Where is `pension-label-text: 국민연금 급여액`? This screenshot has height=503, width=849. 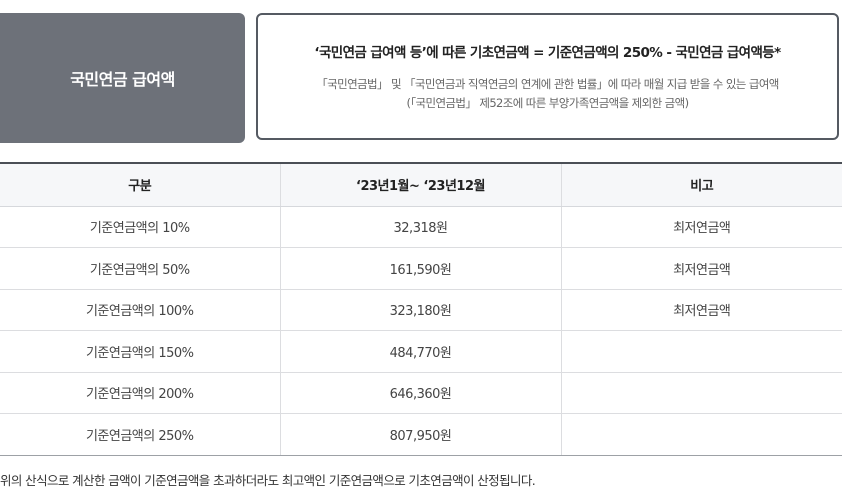 pension-label-text: 국민연금 급여액 is located at coordinates (122, 79).